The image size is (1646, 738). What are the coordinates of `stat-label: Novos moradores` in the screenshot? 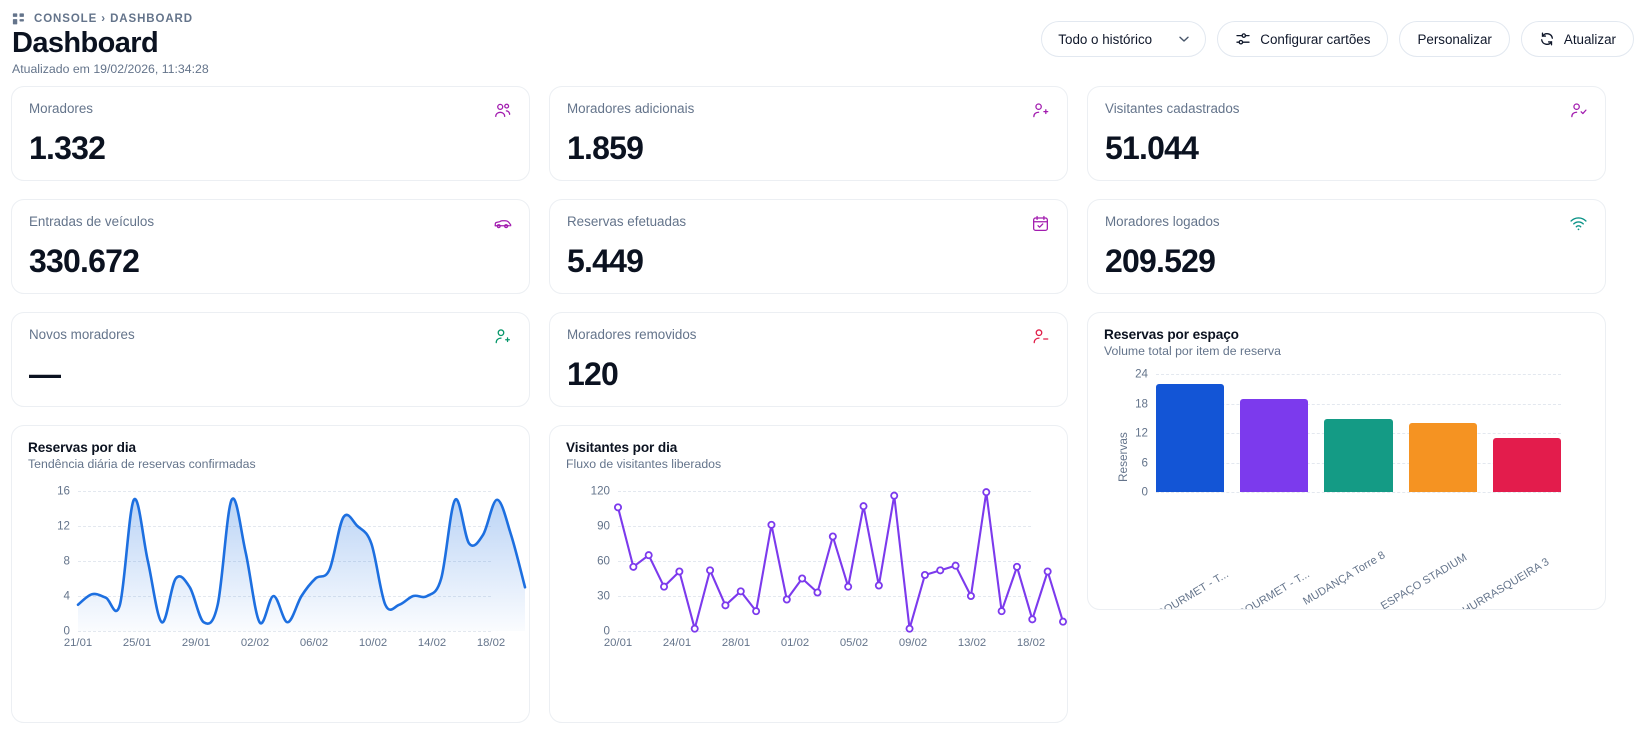 It's located at (82, 335).